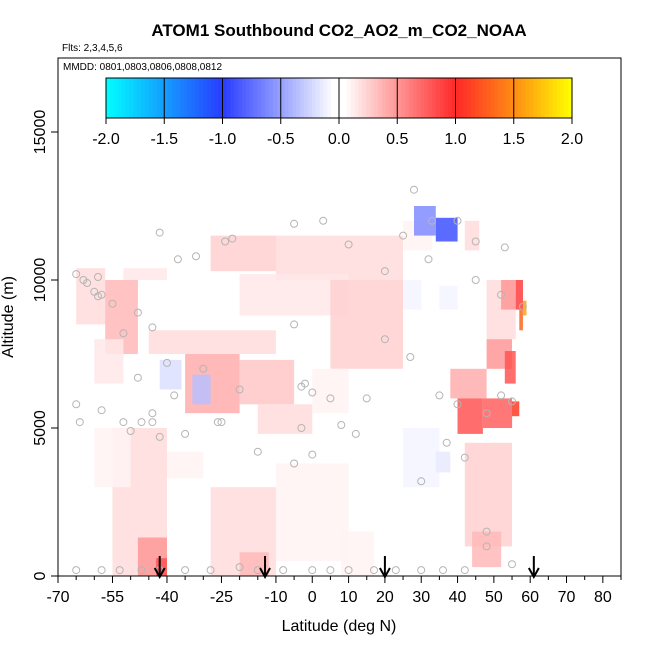 Image resolution: width=650 pixels, height=650 pixels. What do you see at coordinates (8, 317) in the screenshot?
I see `y-axis-label: Altitude (m)` at bounding box center [8, 317].